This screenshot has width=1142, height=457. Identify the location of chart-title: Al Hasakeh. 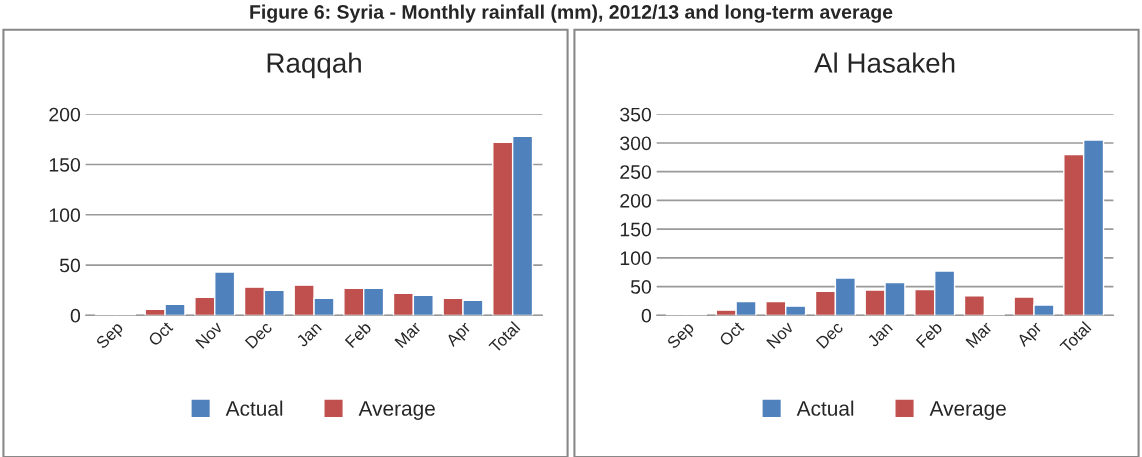
(884, 62).